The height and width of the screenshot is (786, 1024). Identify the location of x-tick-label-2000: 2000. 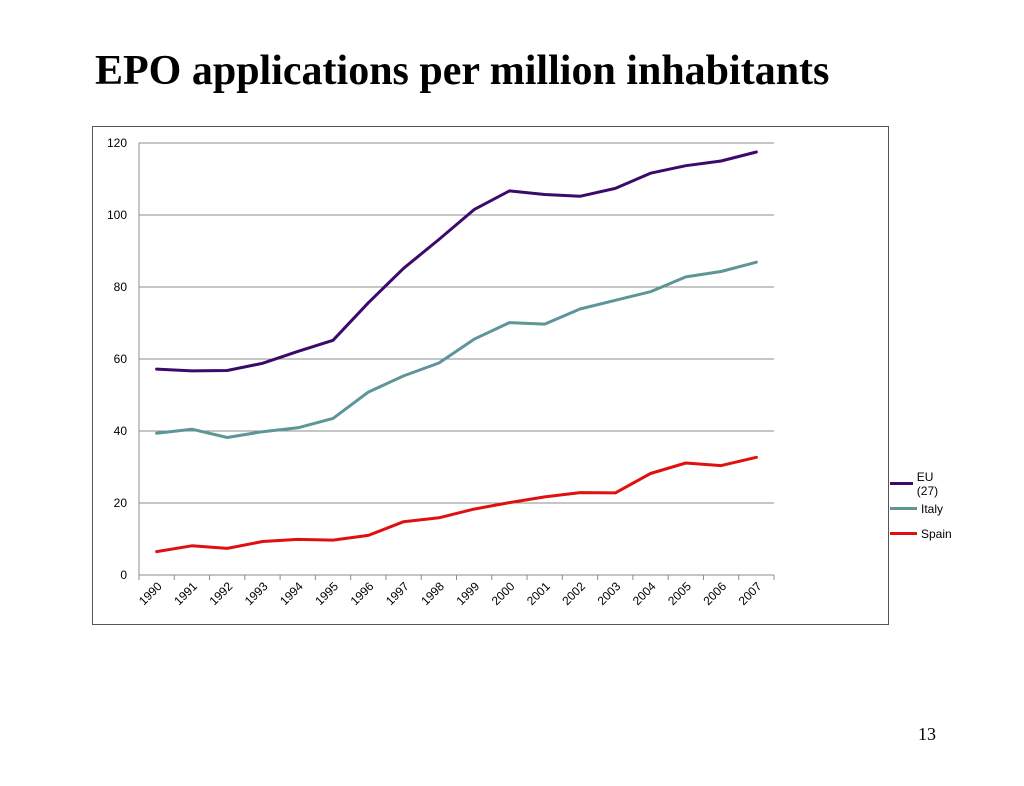
(503, 593).